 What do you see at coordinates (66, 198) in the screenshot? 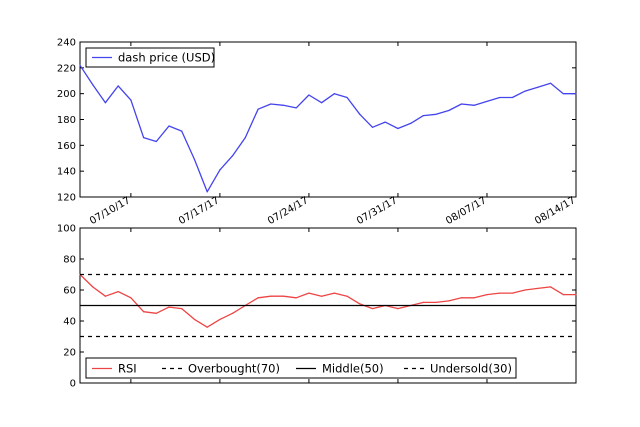
I see `y-tick-label: 120` at bounding box center [66, 198].